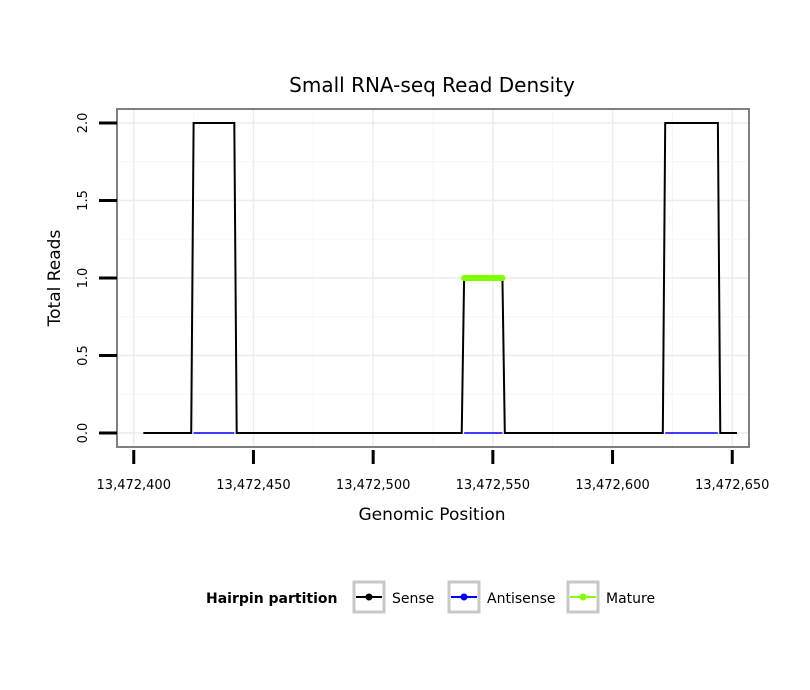 Image resolution: width=810 pixels, height=690 pixels. Describe the element at coordinates (83, 278) in the screenshot. I see `y-tick-label: 1.0` at that location.